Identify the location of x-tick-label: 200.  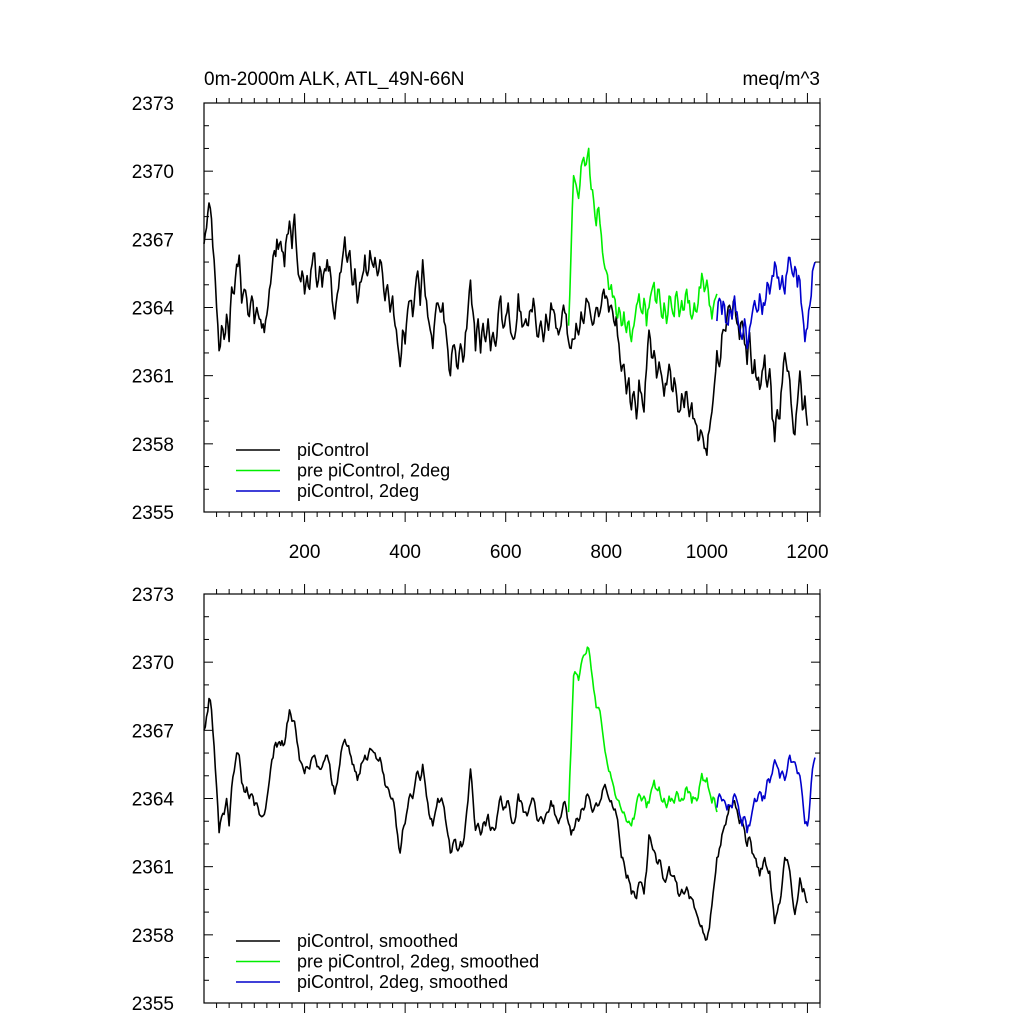
(305, 552).